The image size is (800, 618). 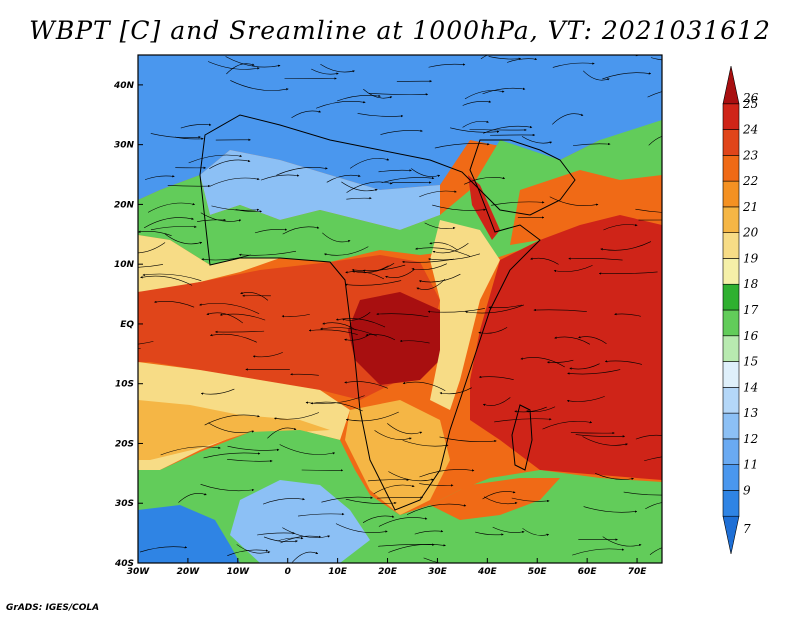 I want to click on region-yellow-band-north, so click(x=209, y=263).